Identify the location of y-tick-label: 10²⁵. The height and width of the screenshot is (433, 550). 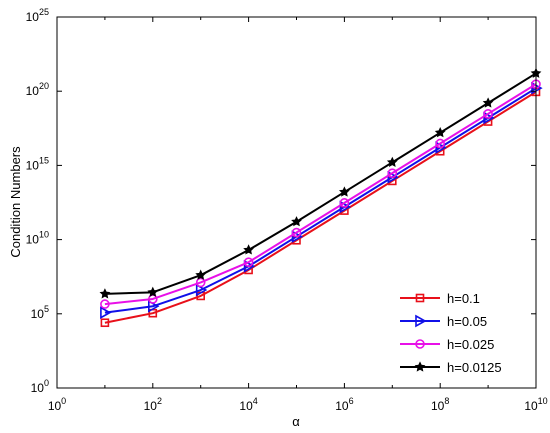
(37, 15).